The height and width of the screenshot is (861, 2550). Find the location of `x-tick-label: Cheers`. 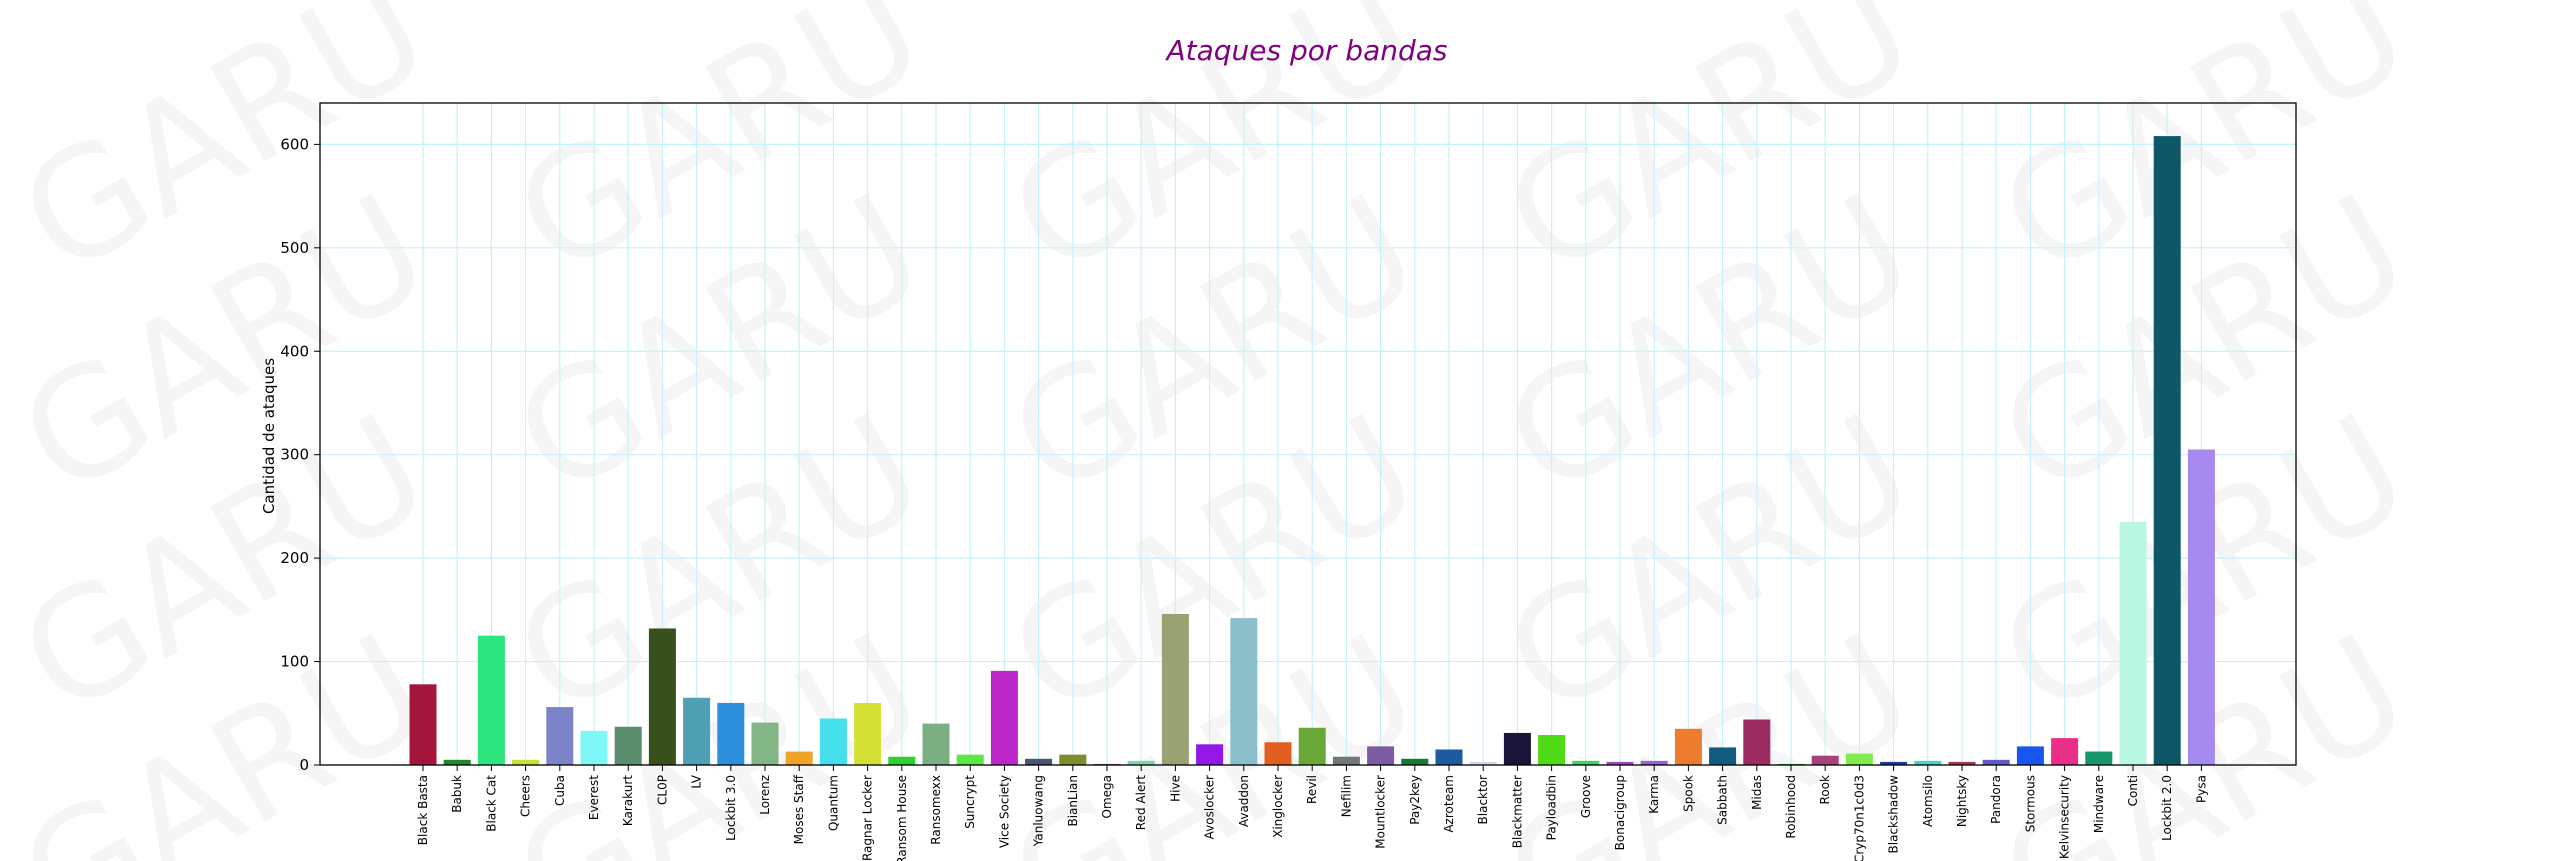

x-tick-label: Cheers is located at coordinates (526, 796).